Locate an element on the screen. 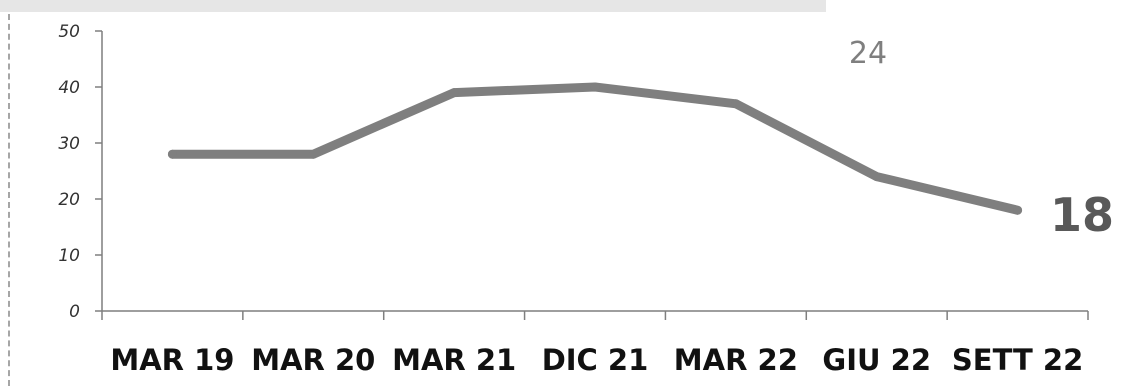 This screenshot has width=1137, height=386. y-tick-label: 30 is located at coordinates (69, 144).